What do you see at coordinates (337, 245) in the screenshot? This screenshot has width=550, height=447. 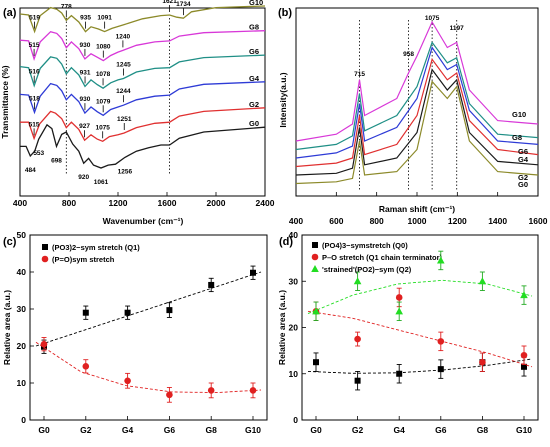 I see `legend-text: 4` at bounding box center [337, 245].